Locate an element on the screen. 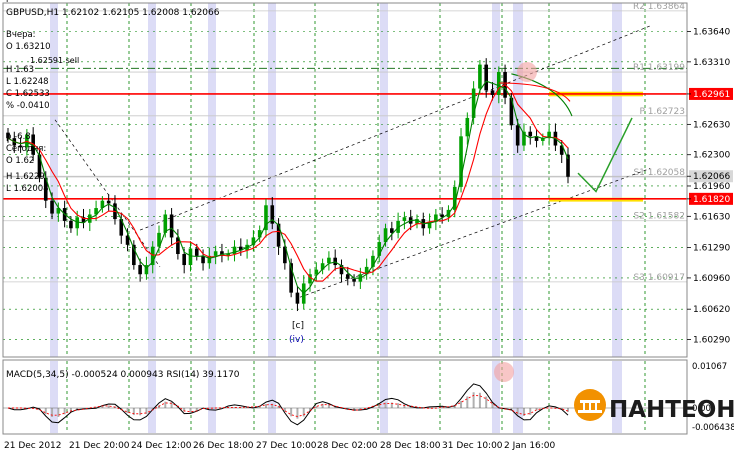 This screenshot has width=734, height=455. x-tick-label: 24 Dec 12:00 is located at coordinates (161, 446).